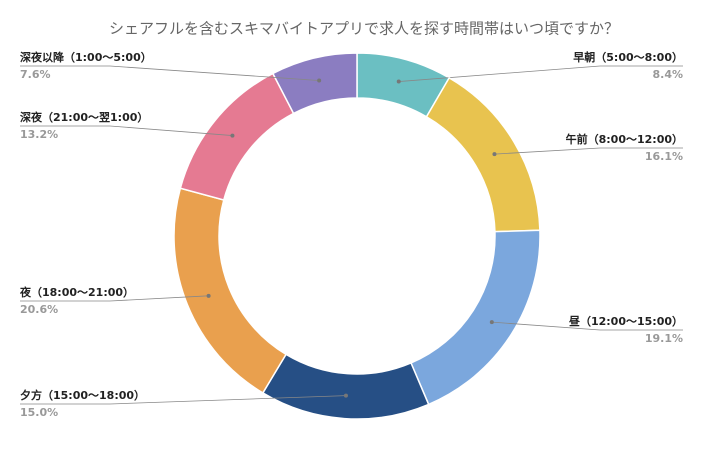  I want to click on slice-label: 深夜（21:00〜翌1:00）, so click(84, 117).